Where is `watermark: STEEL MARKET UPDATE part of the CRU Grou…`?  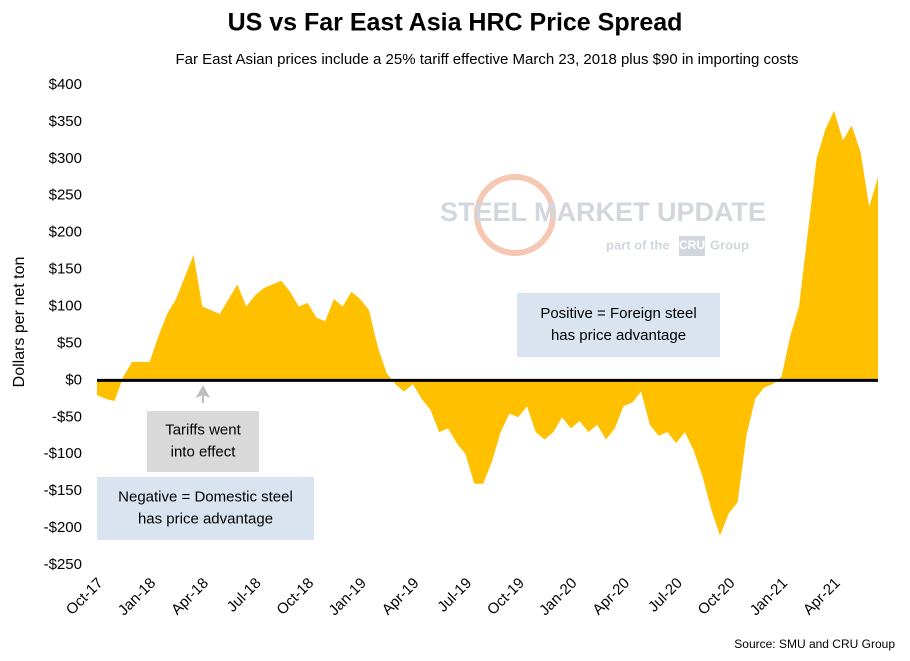 watermark: STEEL MARKET UPDATE part of the CRU Grou… is located at coordinates (603, 215).